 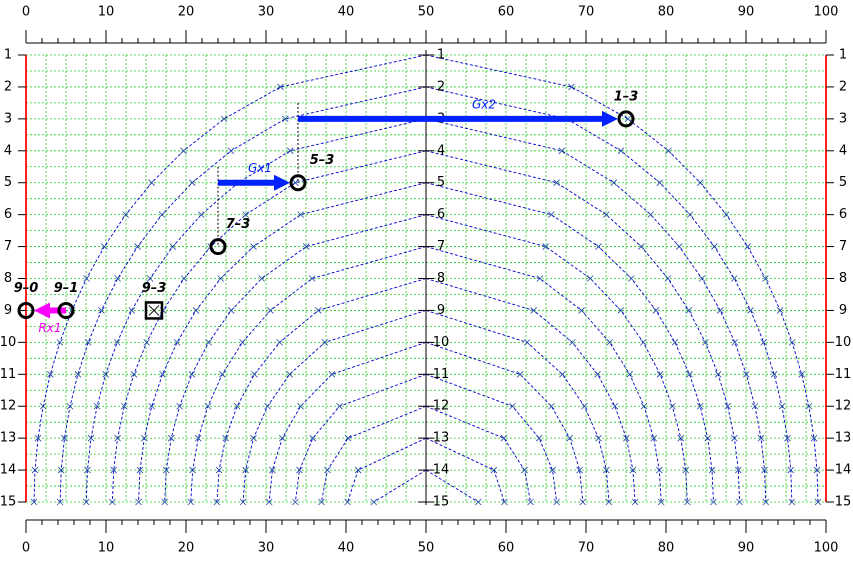 I want to click on trajectory, so click(x=360, y=438).